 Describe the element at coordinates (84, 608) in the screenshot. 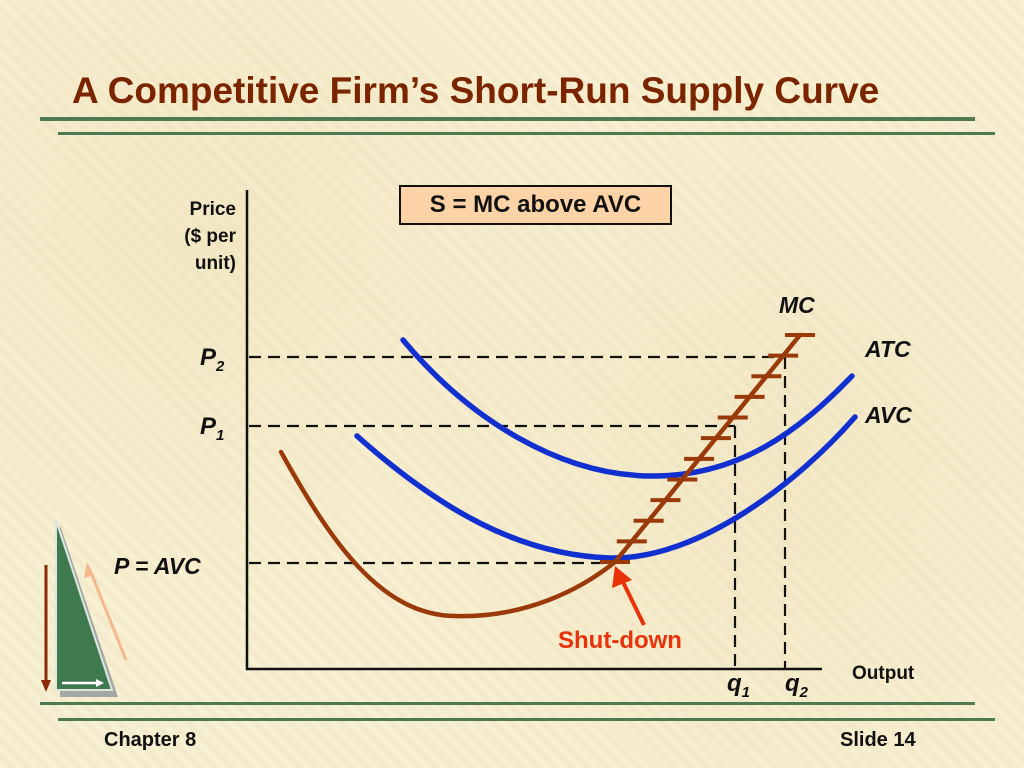

I see `decorative-triangle-graphic` at that location.